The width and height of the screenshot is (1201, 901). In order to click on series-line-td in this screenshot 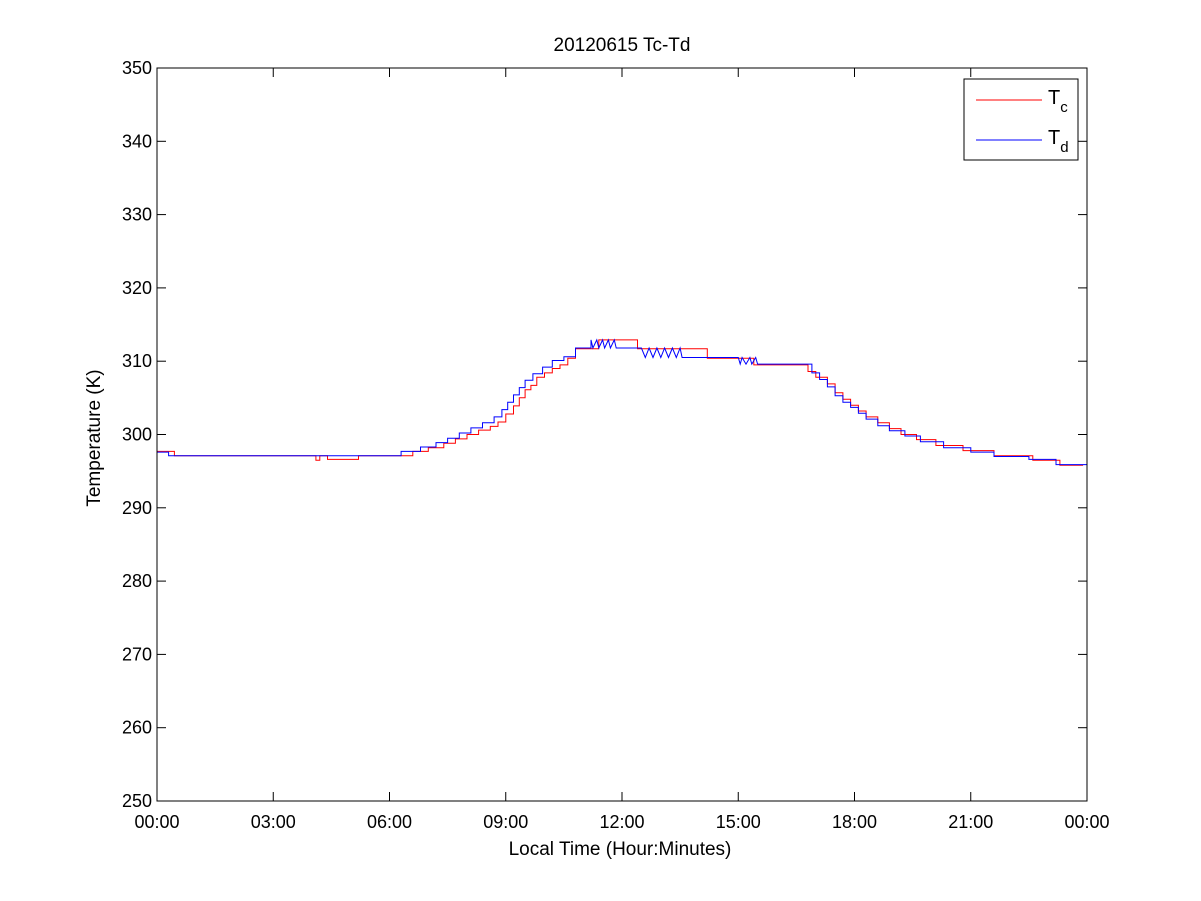, I will do `click(622, 402)`.